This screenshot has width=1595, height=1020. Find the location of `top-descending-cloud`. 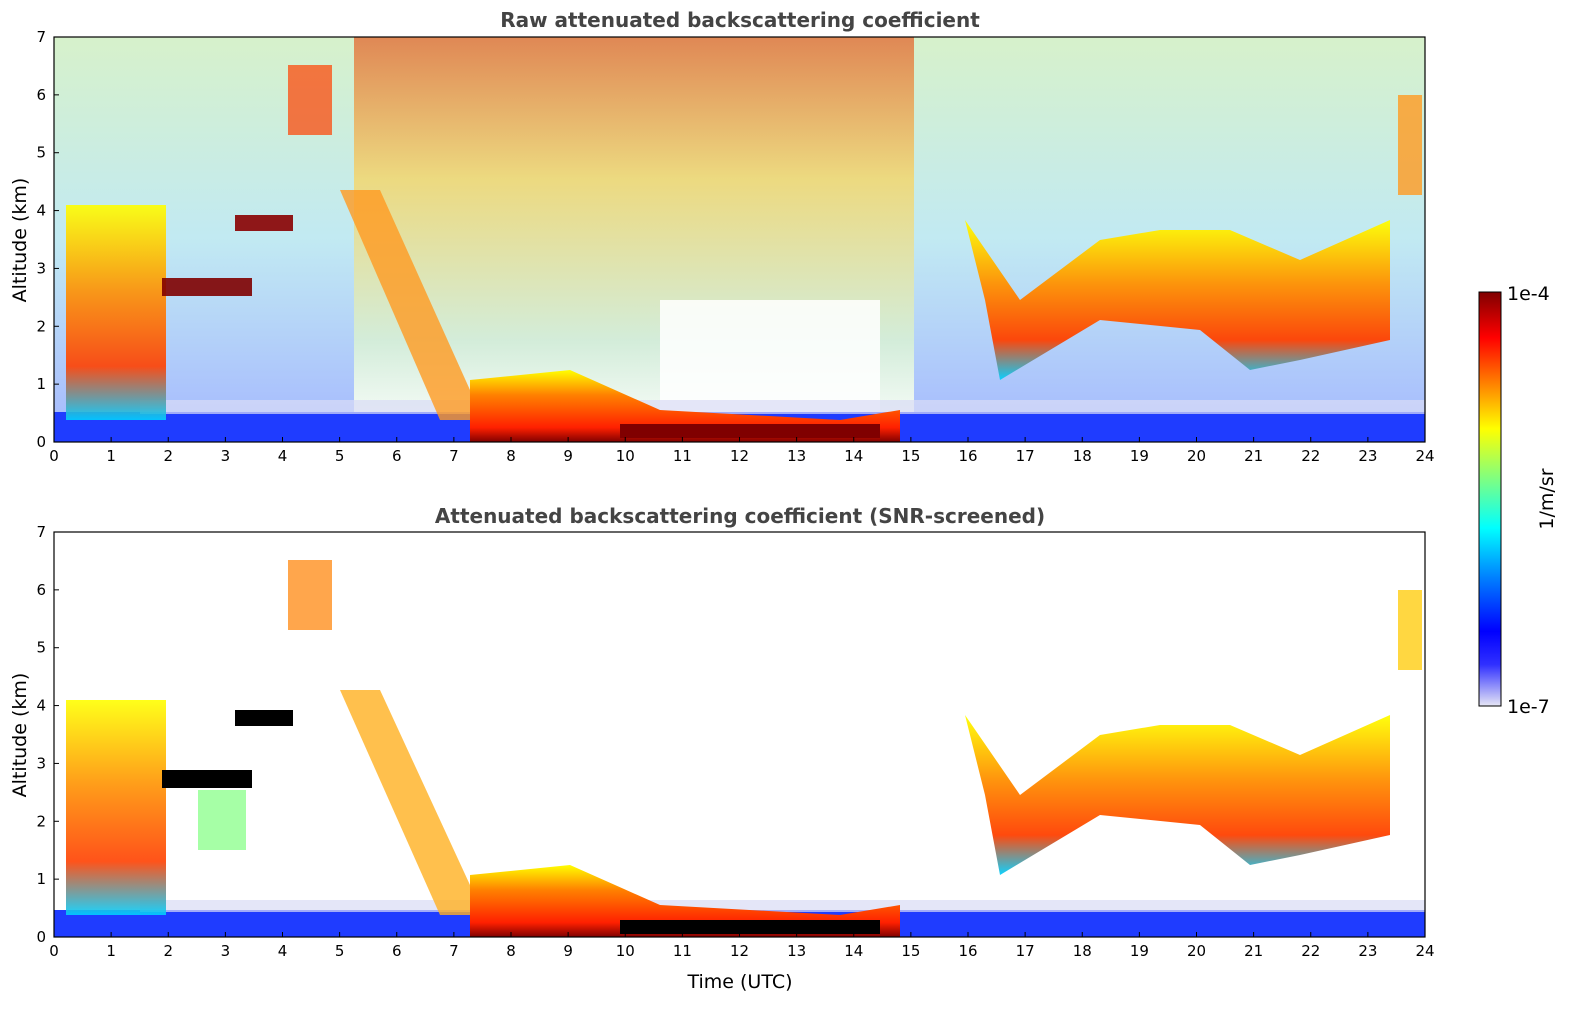

top-descending-cloud is located at coordinates (405, 305).